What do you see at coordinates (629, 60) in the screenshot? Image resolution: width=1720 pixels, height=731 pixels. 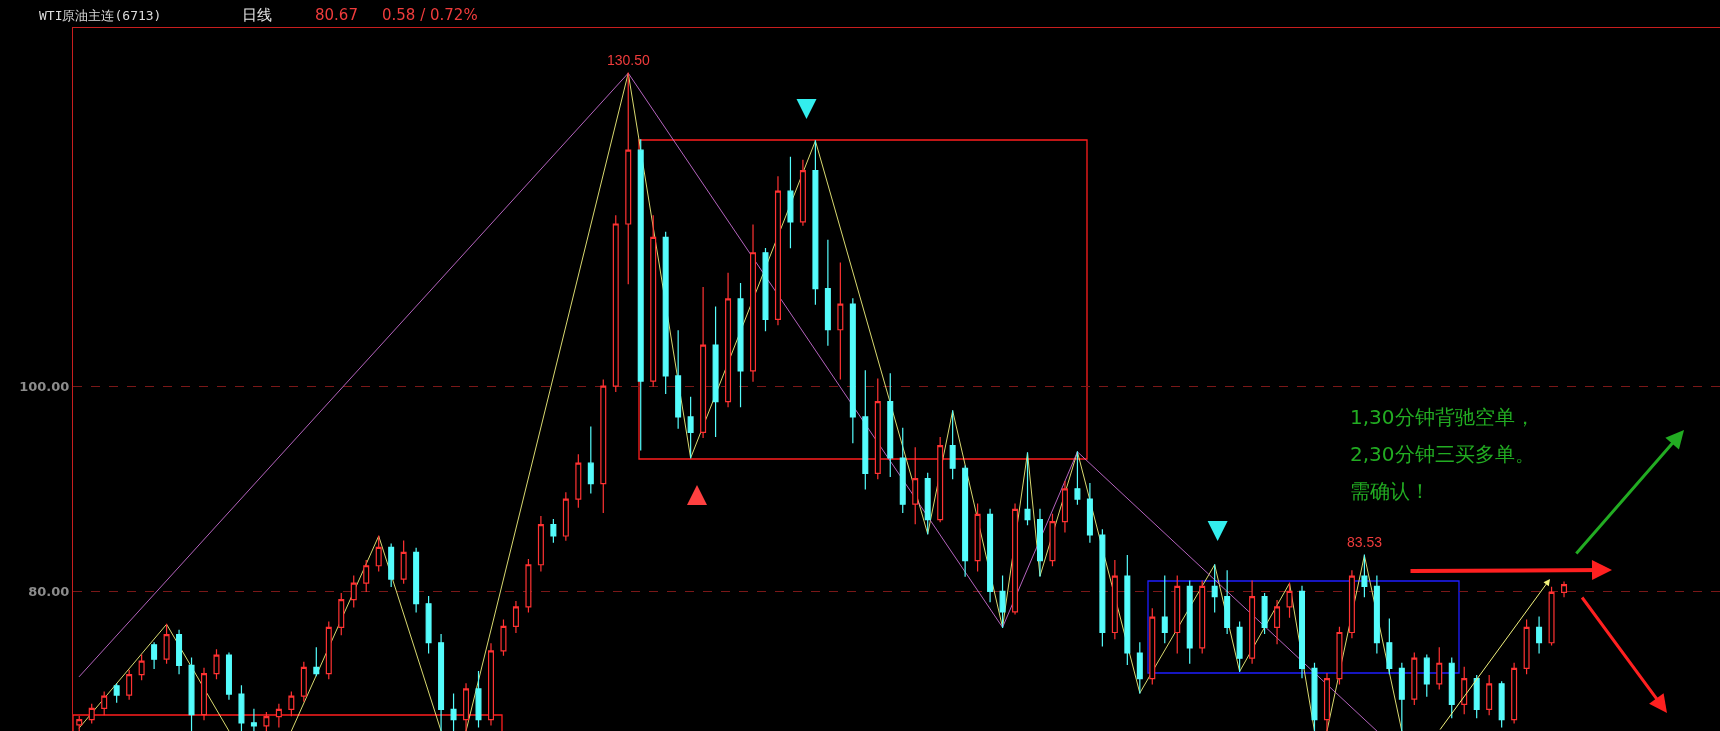 I see `annotation: 130.50` at bounding box center [629, 60].